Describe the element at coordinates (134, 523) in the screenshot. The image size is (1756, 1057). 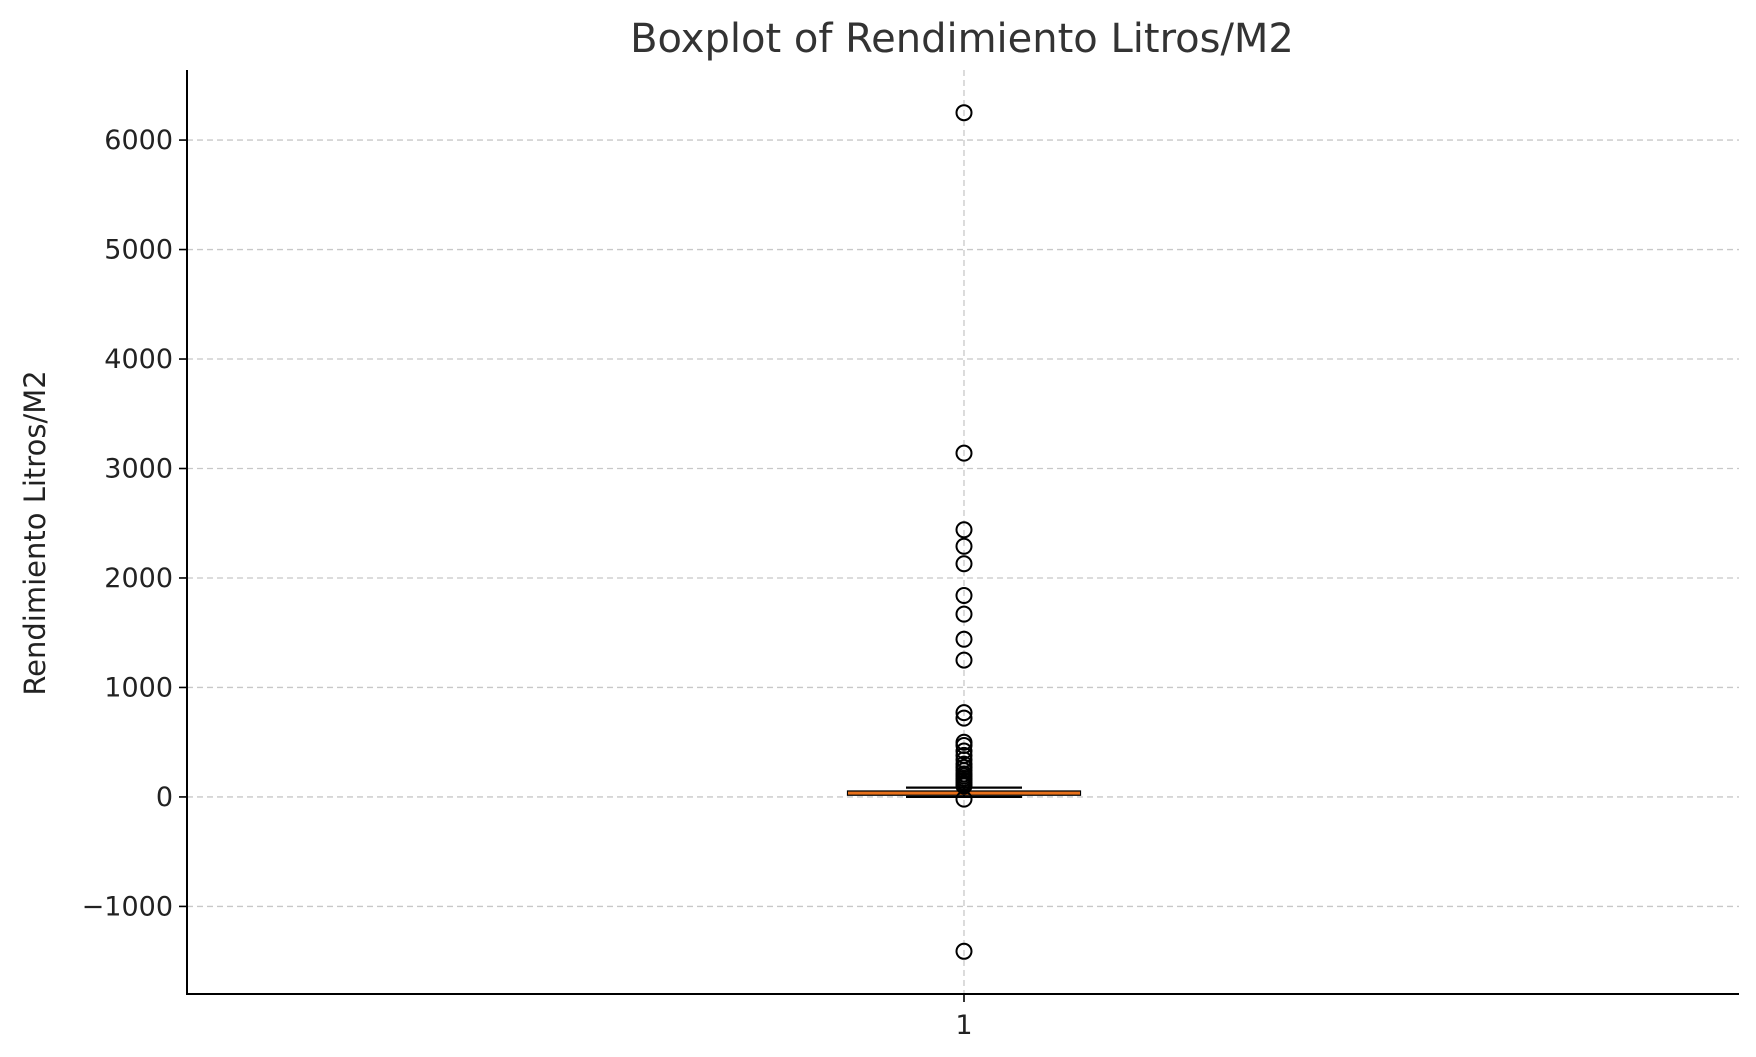
I see `y-axis-ticks: −1000 0 1000 2000 3000 4000 5000 6000` at that location.